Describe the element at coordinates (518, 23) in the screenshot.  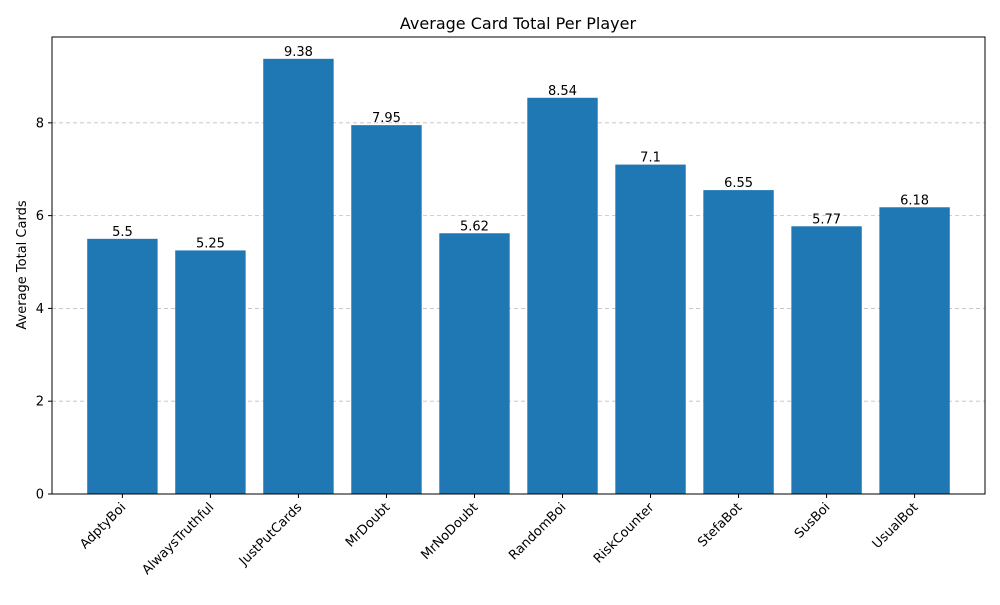
I see `chart-title: Average Card Total Per Player` at that location.